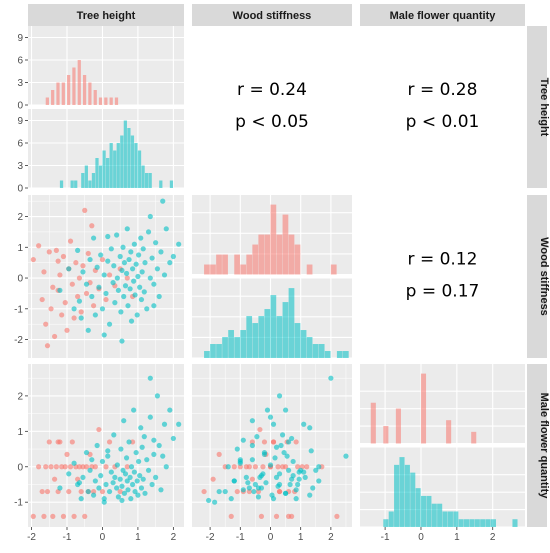 Image resolution: width=550 pixels, height=553 pixels. I want to click on correlation-r-text: r = 0.28, so click(443, 90).